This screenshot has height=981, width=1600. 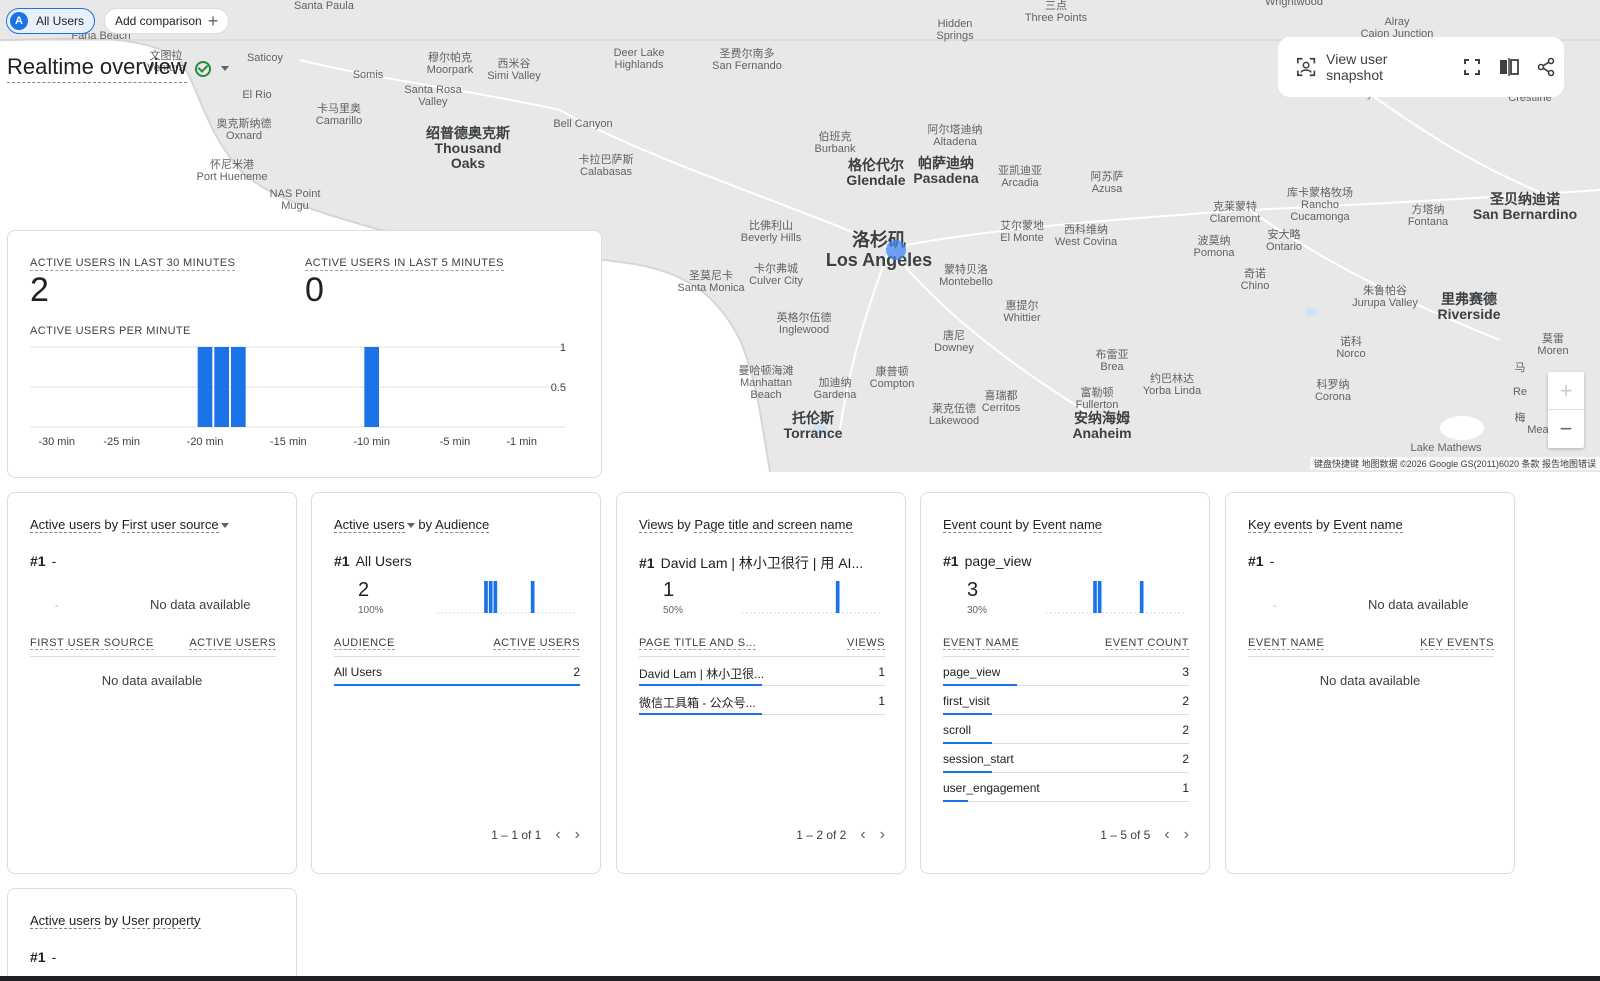 I want to click on map-place-label: 克莱蒙特 Claremont, so click(x=1235, y=213).